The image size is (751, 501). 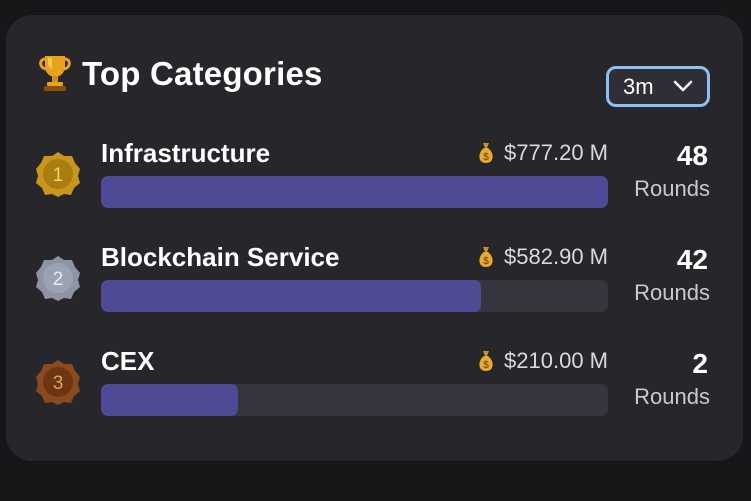 What do you see at coordinates (692, 259) in the screenshot?
I see `rounds-count: 42` at bounding box center [692, 259].